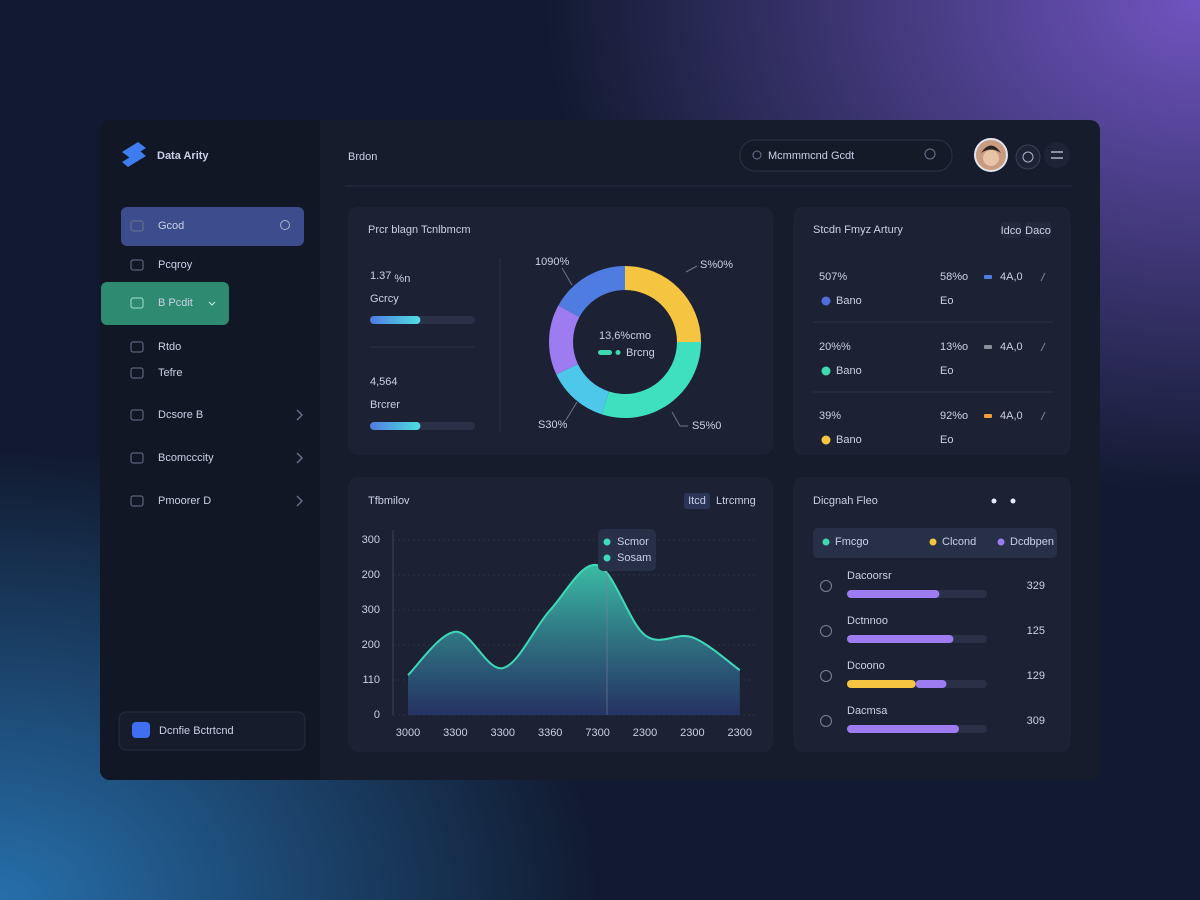 The width and height of the screenshot is (1200, 900). Describe the element at coordinates (170, 373) in the screenshot. I see `nav-item: Tefre` at that location.